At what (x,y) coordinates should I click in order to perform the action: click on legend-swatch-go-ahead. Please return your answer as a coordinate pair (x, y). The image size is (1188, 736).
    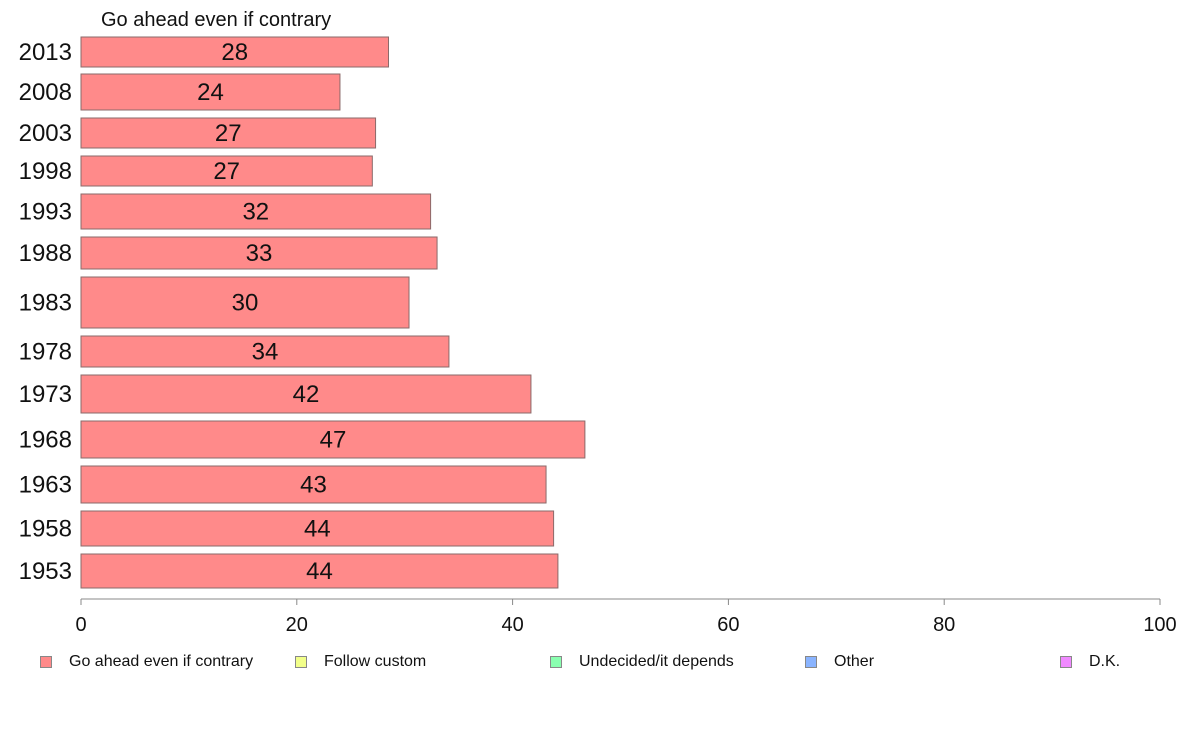
    Looking at the image, I should click on (46, 662).